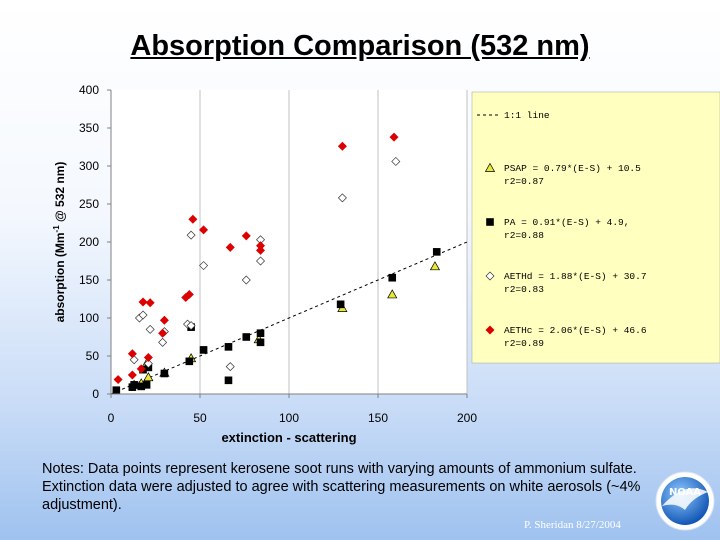  Describe the element at coordinates (490, 167) in the screenshot. I see `legend-marker-psap` at that location.